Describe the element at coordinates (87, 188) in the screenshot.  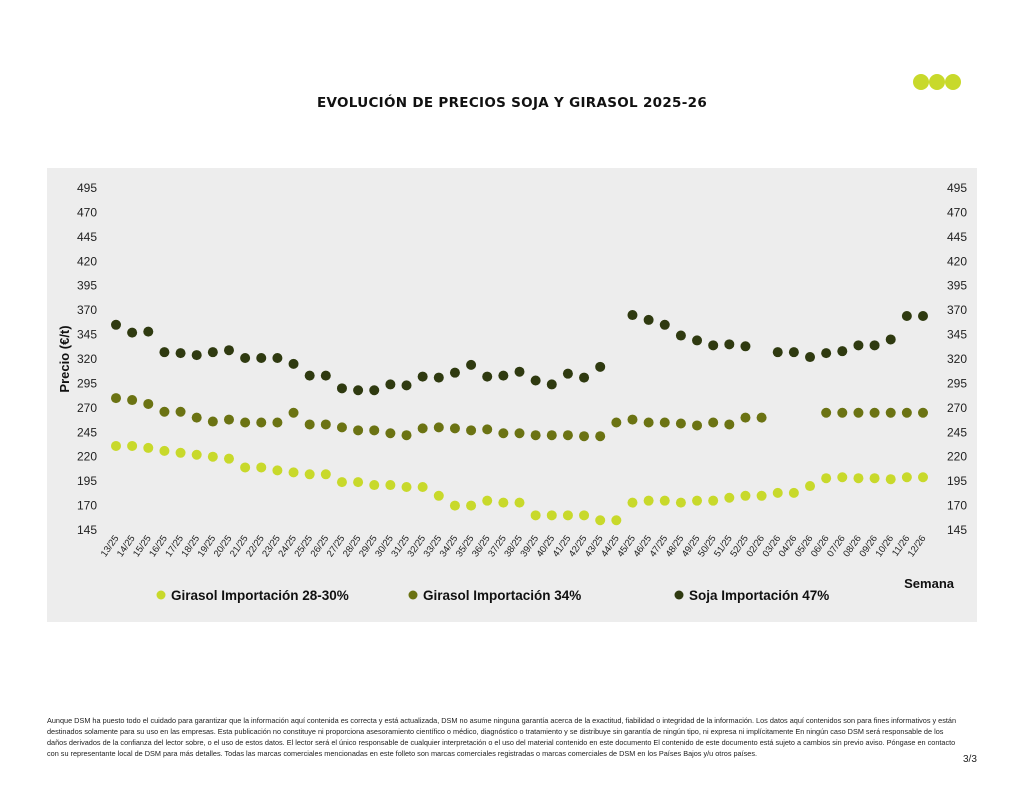
I see `y-tick-label-left: 495` at that location.